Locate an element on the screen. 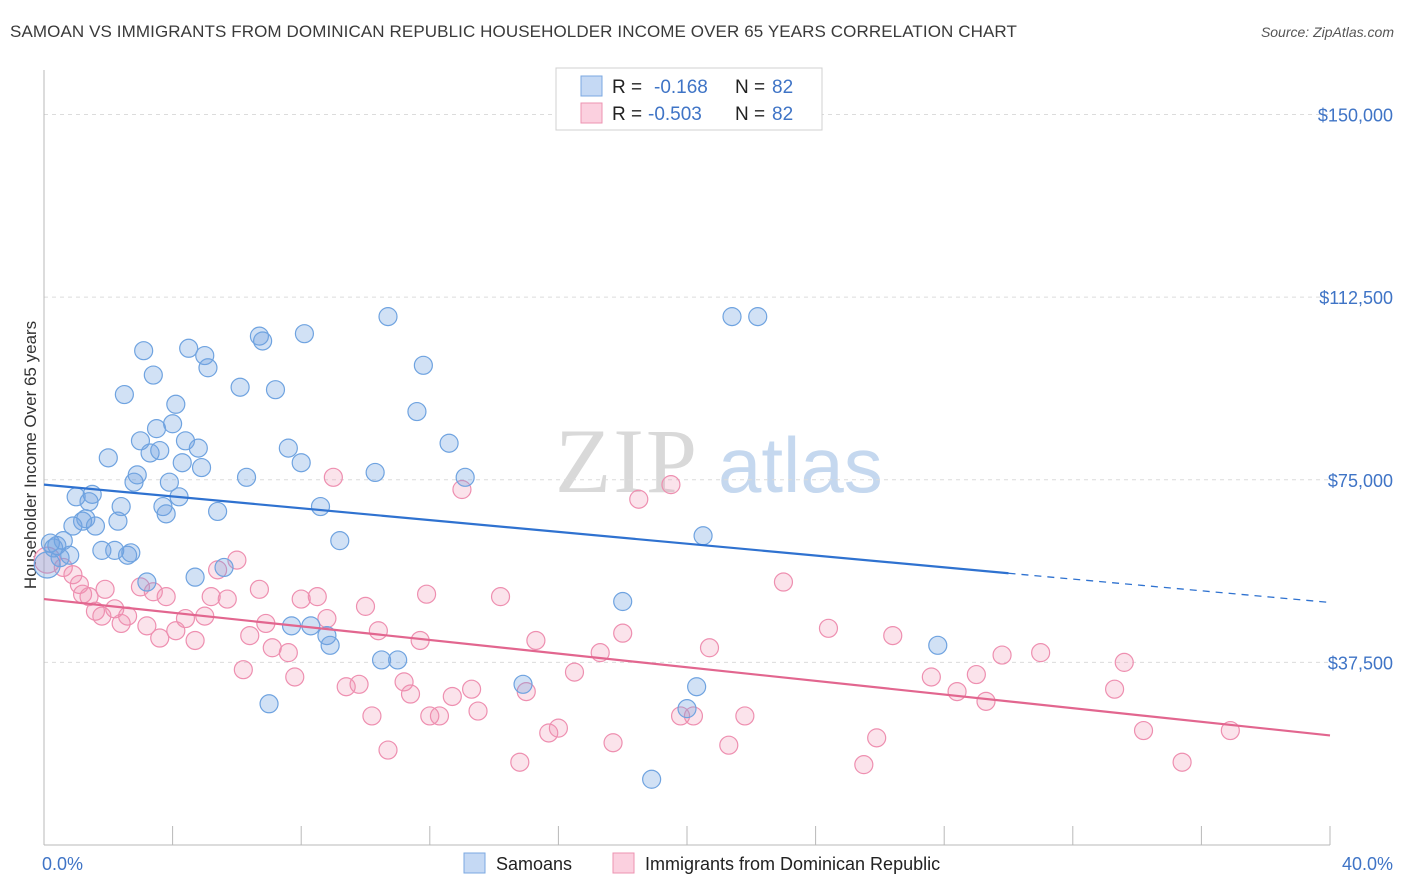  watermark-atlas: atlas is located at coordinates (800, 465).